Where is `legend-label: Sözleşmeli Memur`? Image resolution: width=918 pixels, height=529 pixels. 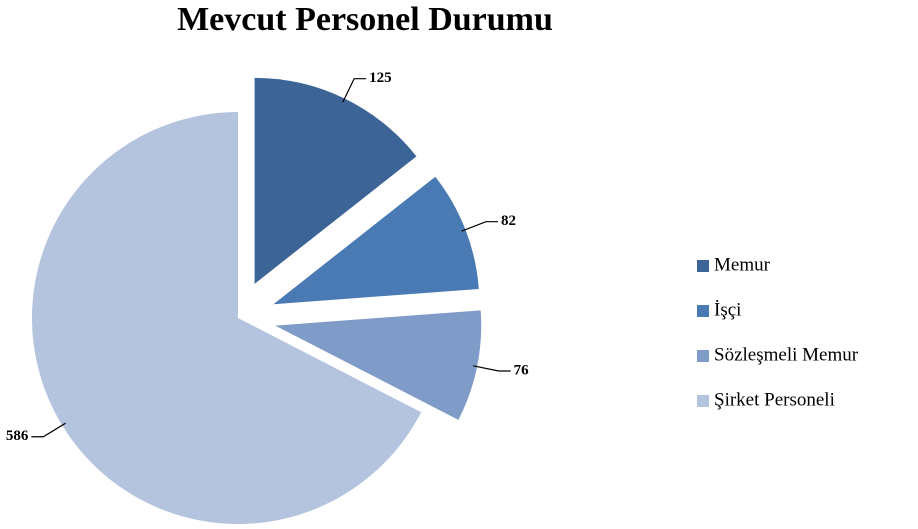 legend-label: Sözleşmeli Memur is located at coordinates (786, 354).